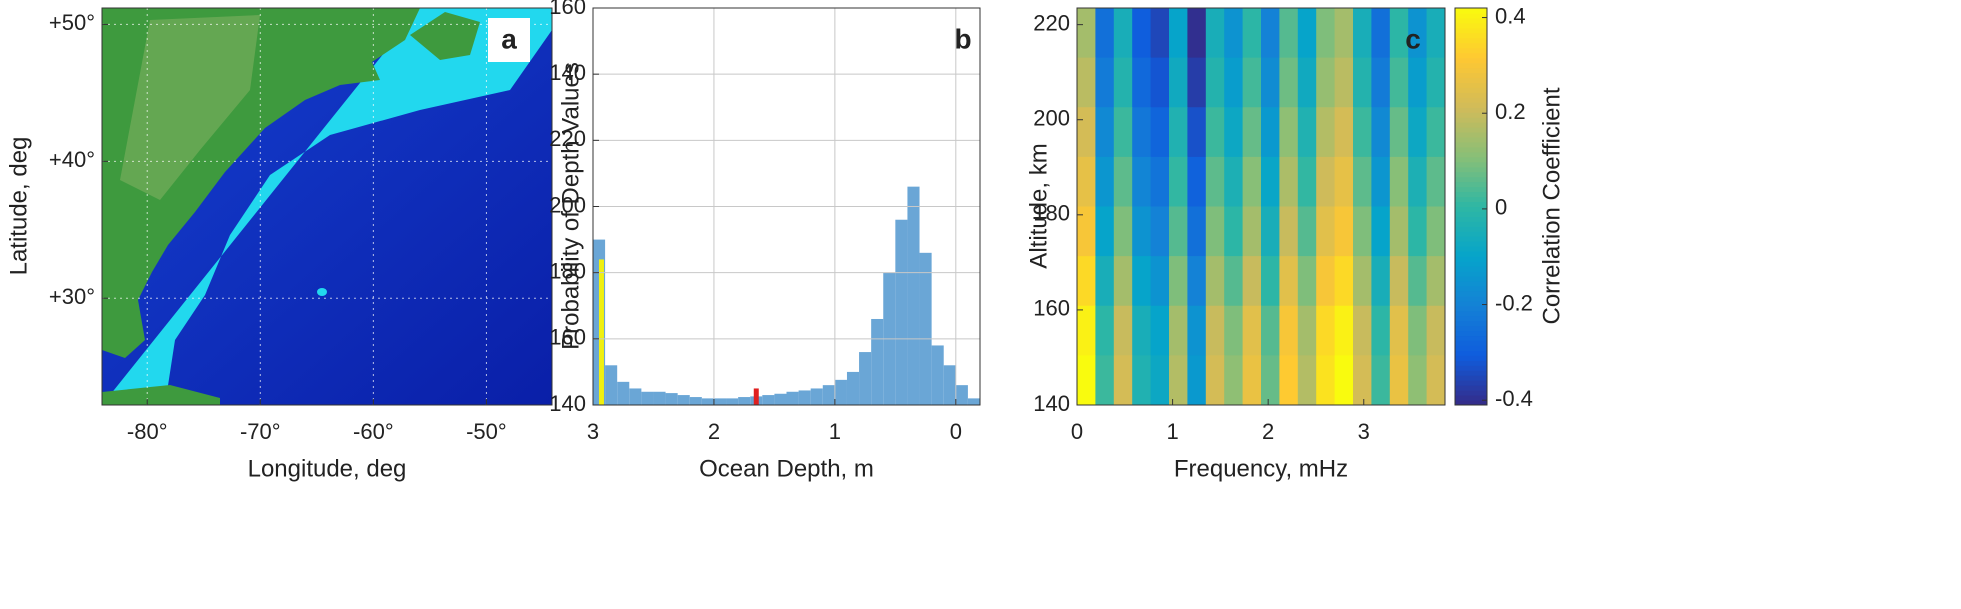  What do you see at coordinates (509, 38) in the screenshot?
I see `panel-letter: a` at bounding box center [509, 38].